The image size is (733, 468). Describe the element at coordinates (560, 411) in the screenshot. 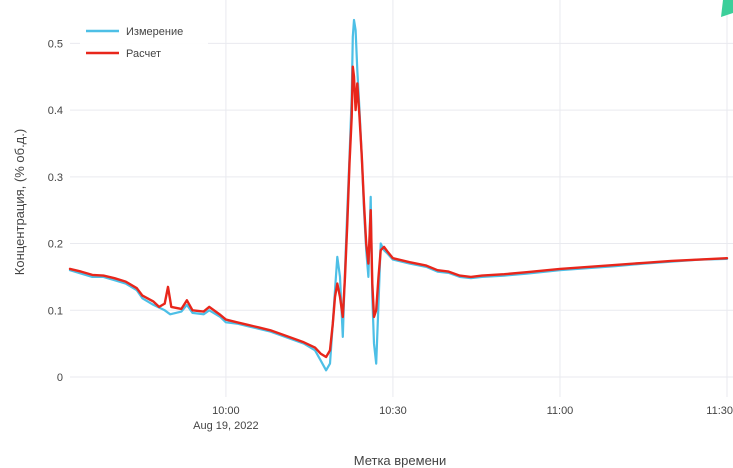

I see `x-tick-label: 11:00` at that location.